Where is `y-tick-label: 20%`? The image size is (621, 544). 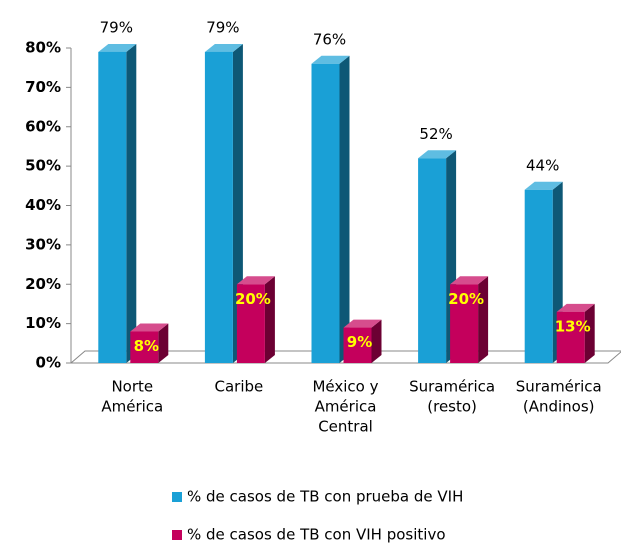 y-tick-label: 20% is located at coordinates (43, 284).